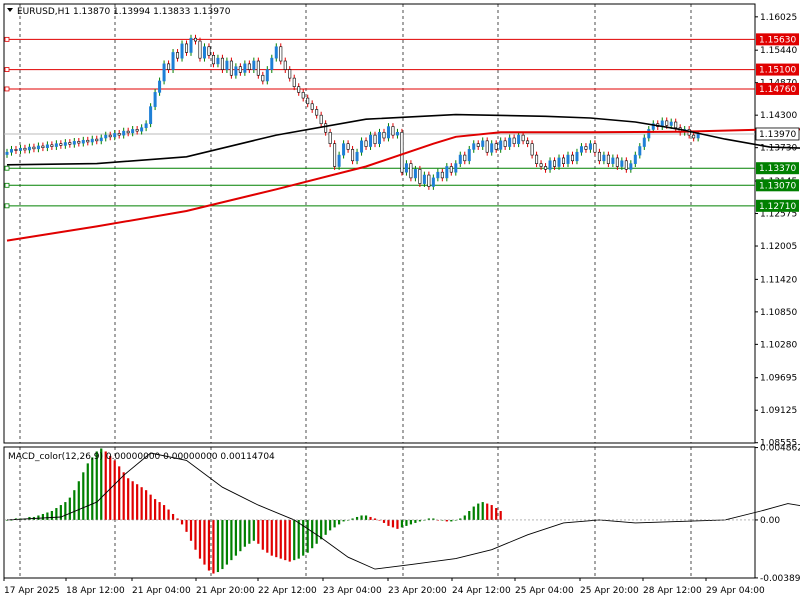 Image resolution: width=800 pixels, height=600 pixels. What do you see at coordinates (770, 521) in the screenshot?
I see `macd-tick-label-1: 0.00` at bounding box center [770, 521].